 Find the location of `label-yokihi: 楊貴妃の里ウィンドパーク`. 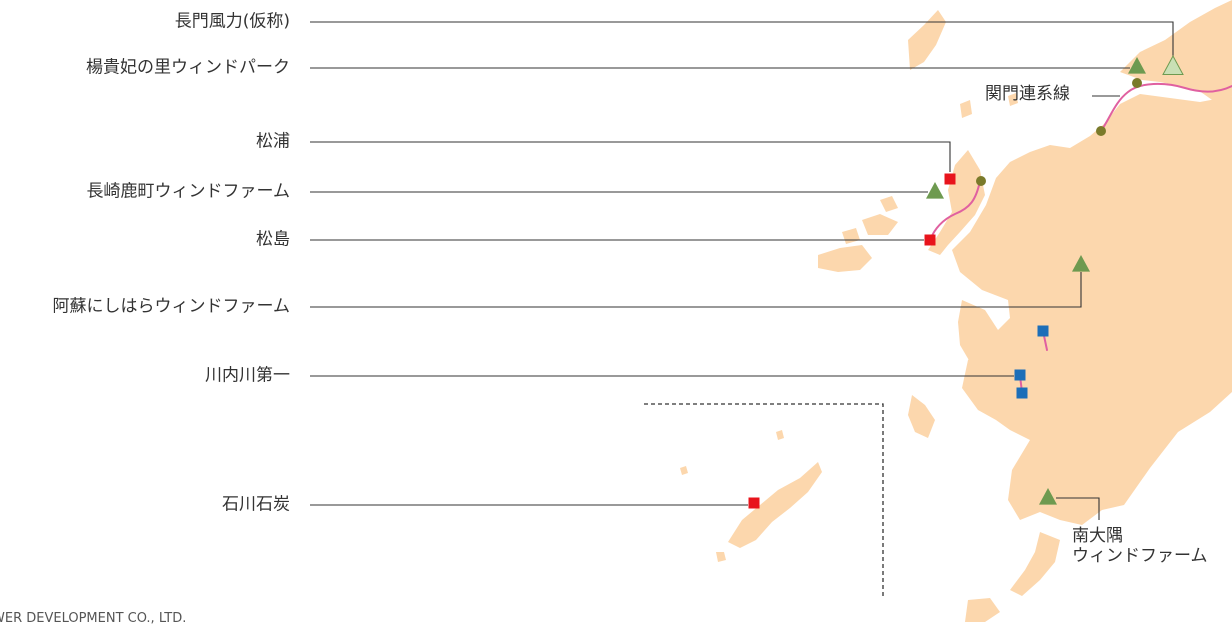

label-yokihi: 楊貴妃の里ウィンドパーク is located at coordinates (188, 67).